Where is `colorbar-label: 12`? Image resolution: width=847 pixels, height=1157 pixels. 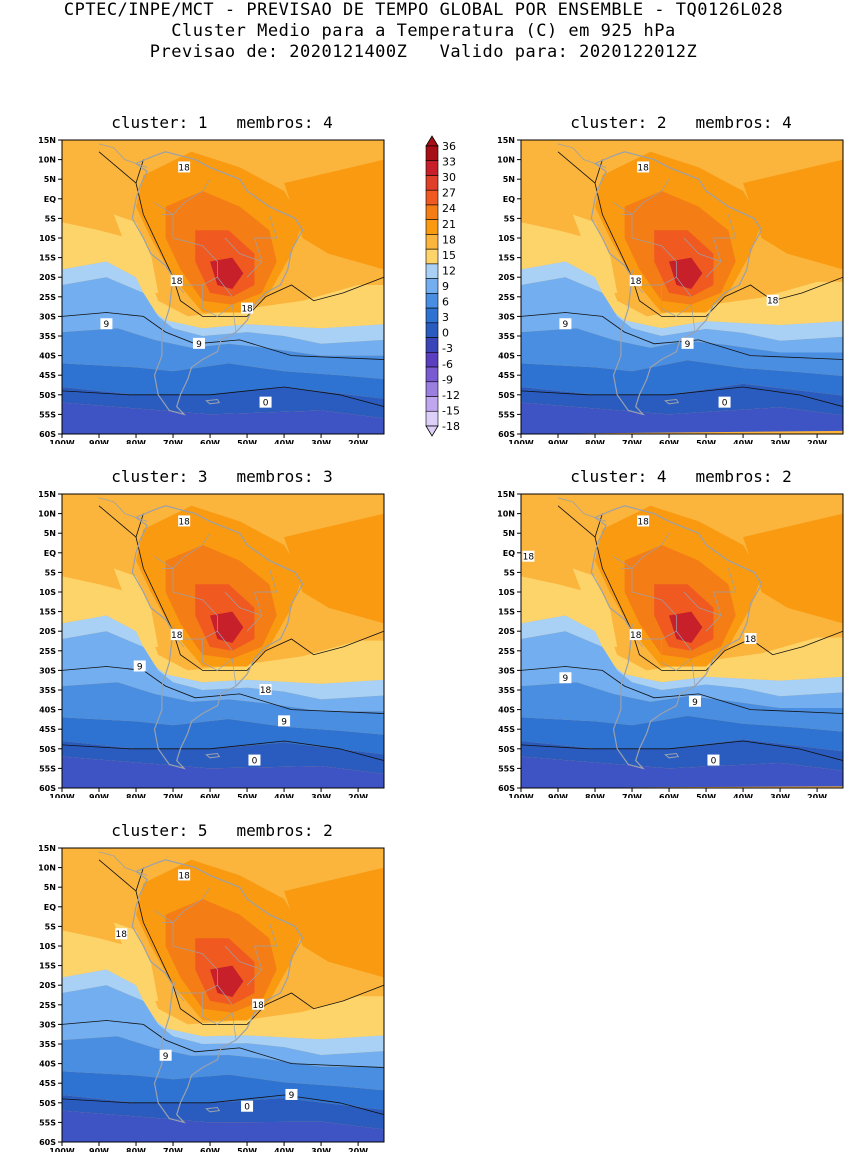 colorbar-label: 12 is located at coordinates (449, 270).